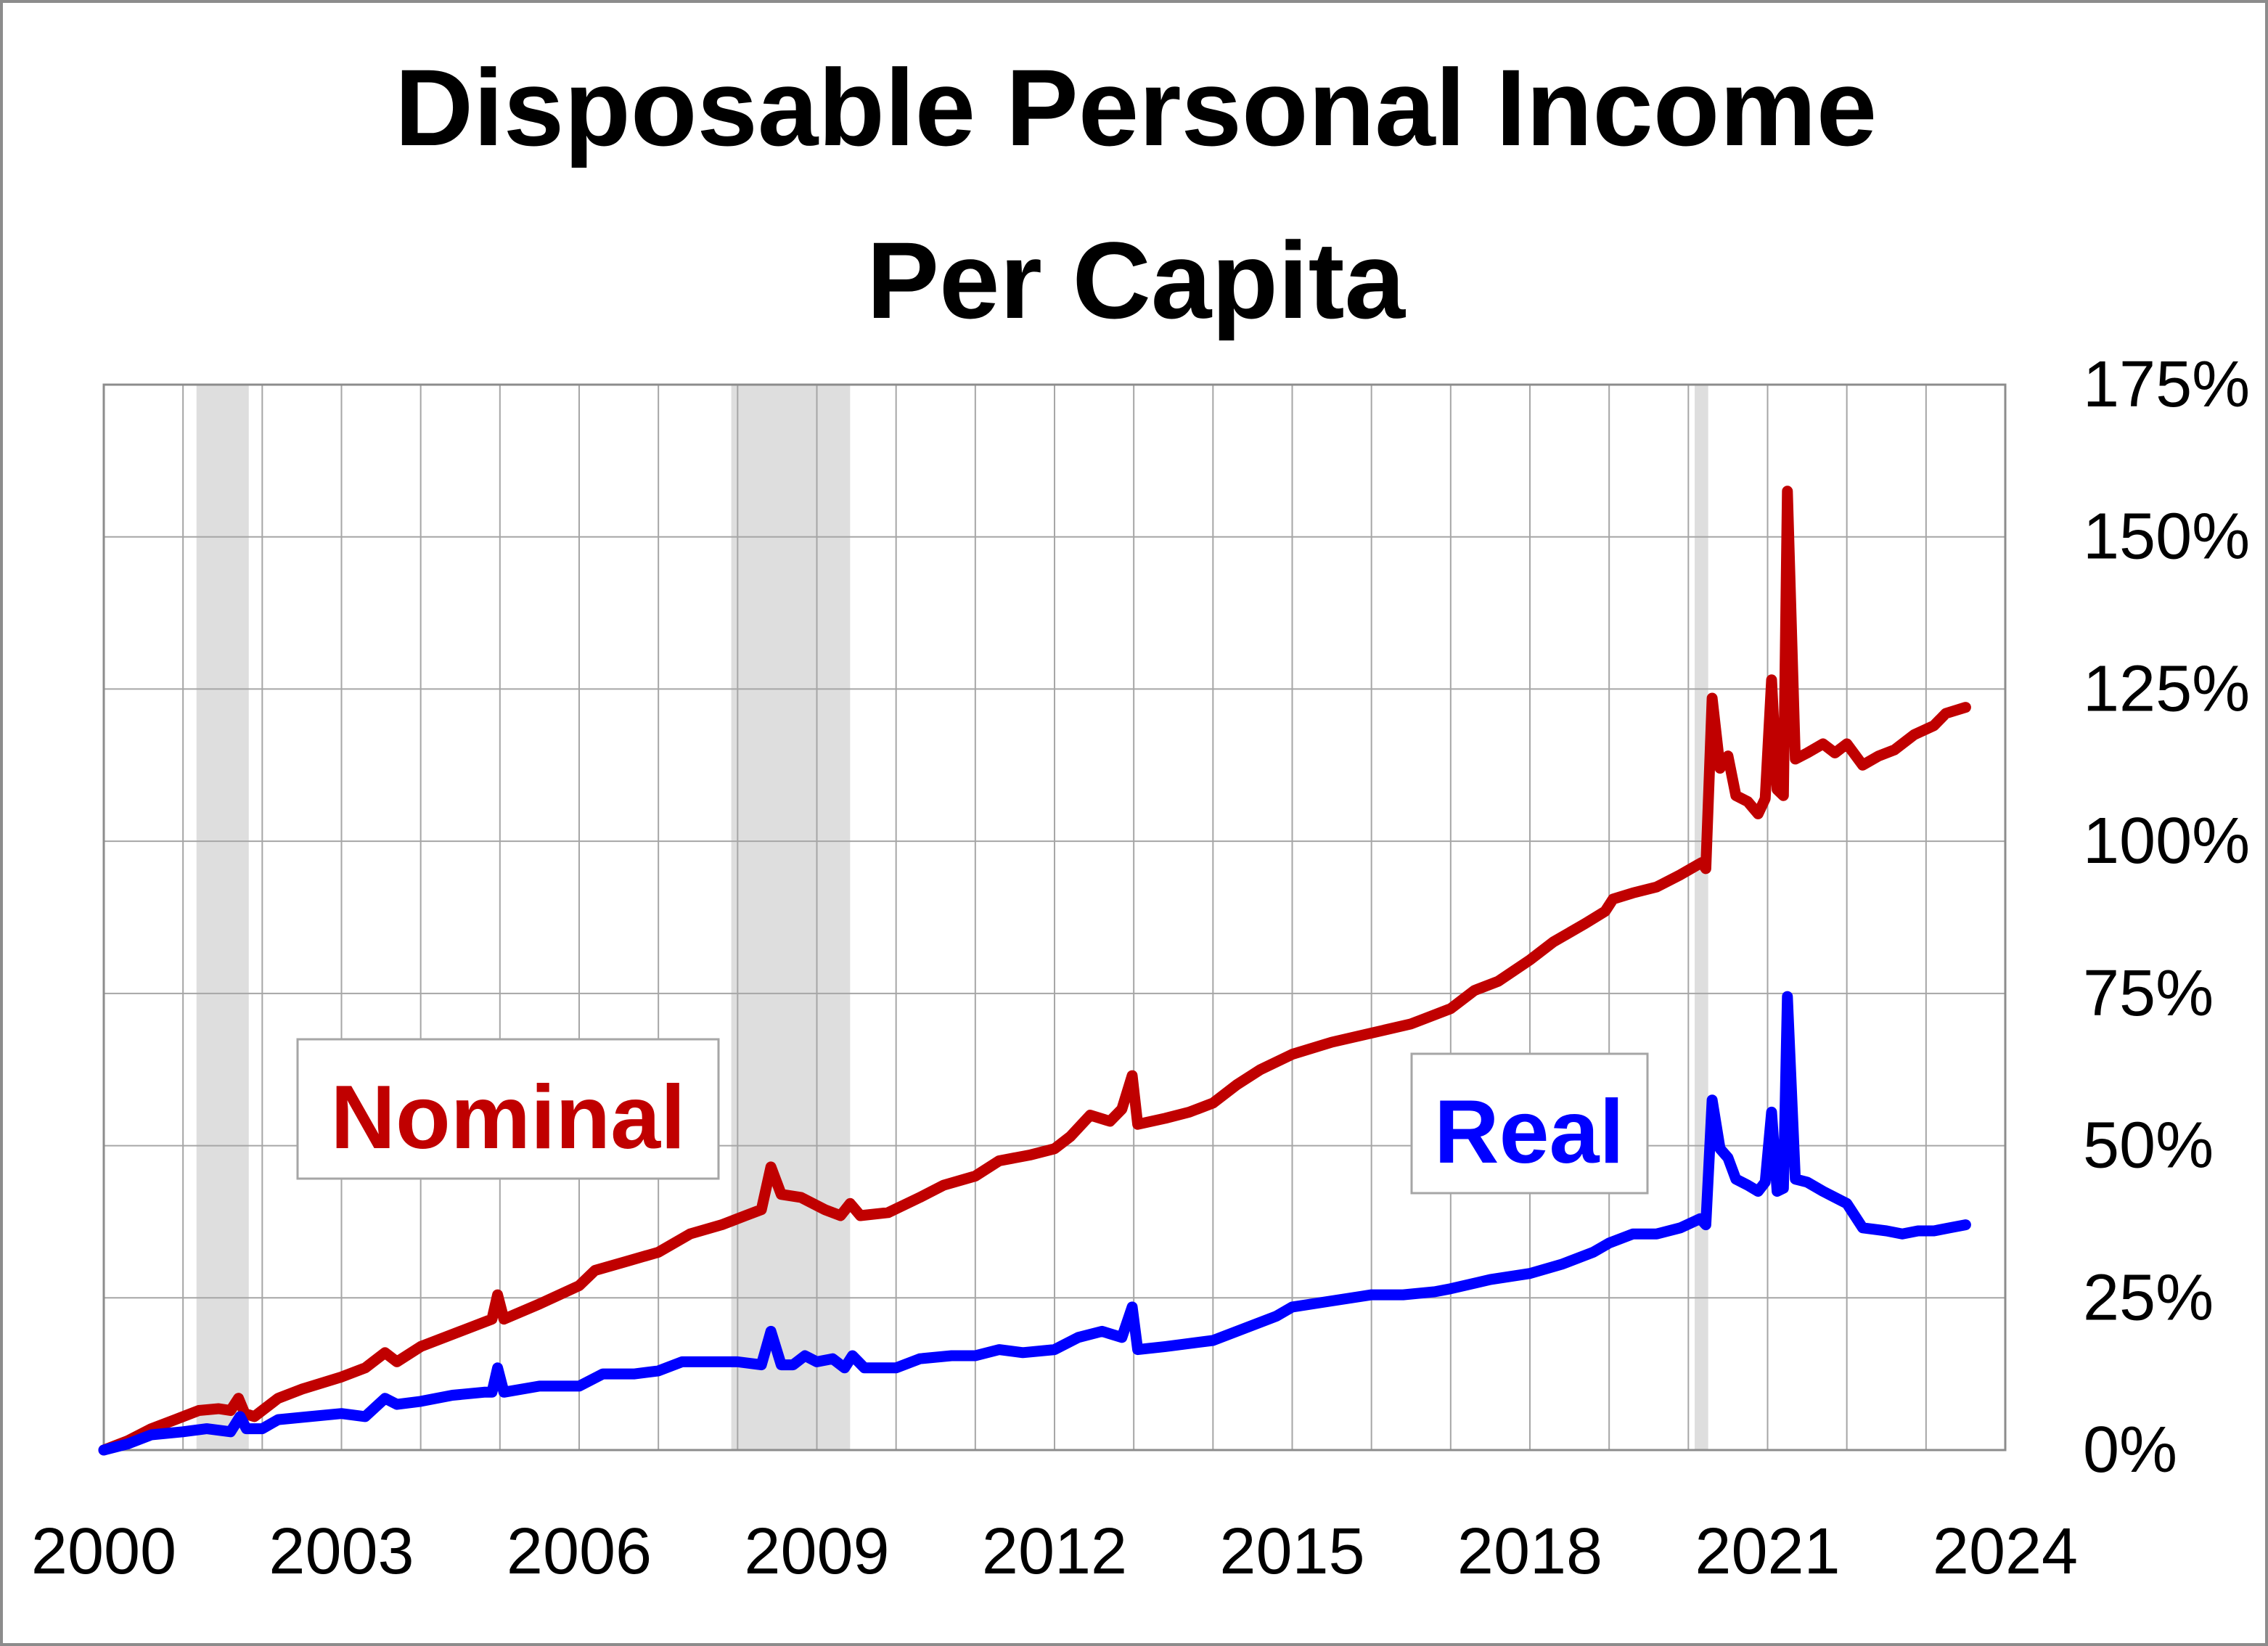  I want to click on x-tick-label: 2012, so click(1054, 1551).